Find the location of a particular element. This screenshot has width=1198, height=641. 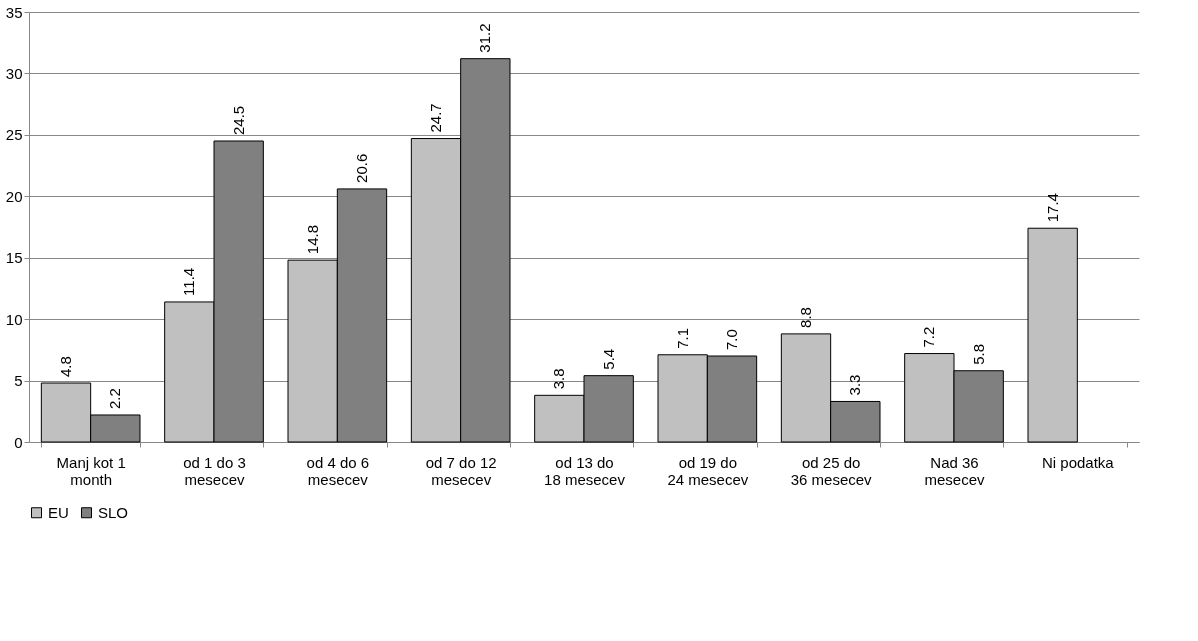

x-tick-label: od 19 do 24 mesecev is located at coordinates (708, 470).